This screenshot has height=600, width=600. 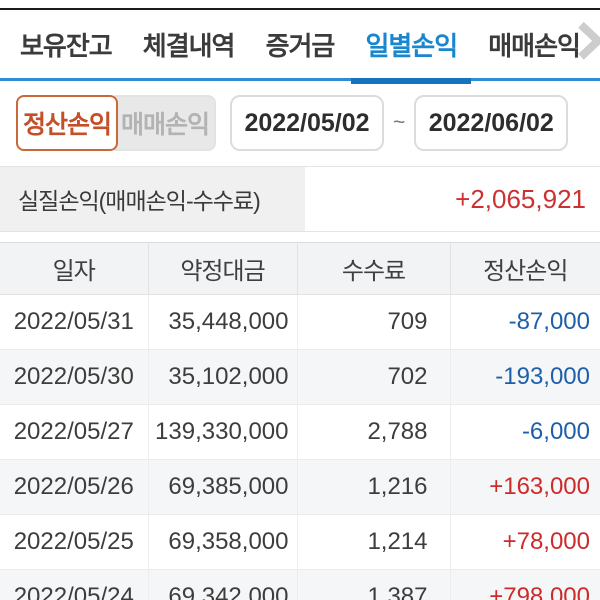 What do you see at coordinates (74, 542) in the screenshot?
I see `cell-date: 2022/05/25` at bounding box center [74, 542].